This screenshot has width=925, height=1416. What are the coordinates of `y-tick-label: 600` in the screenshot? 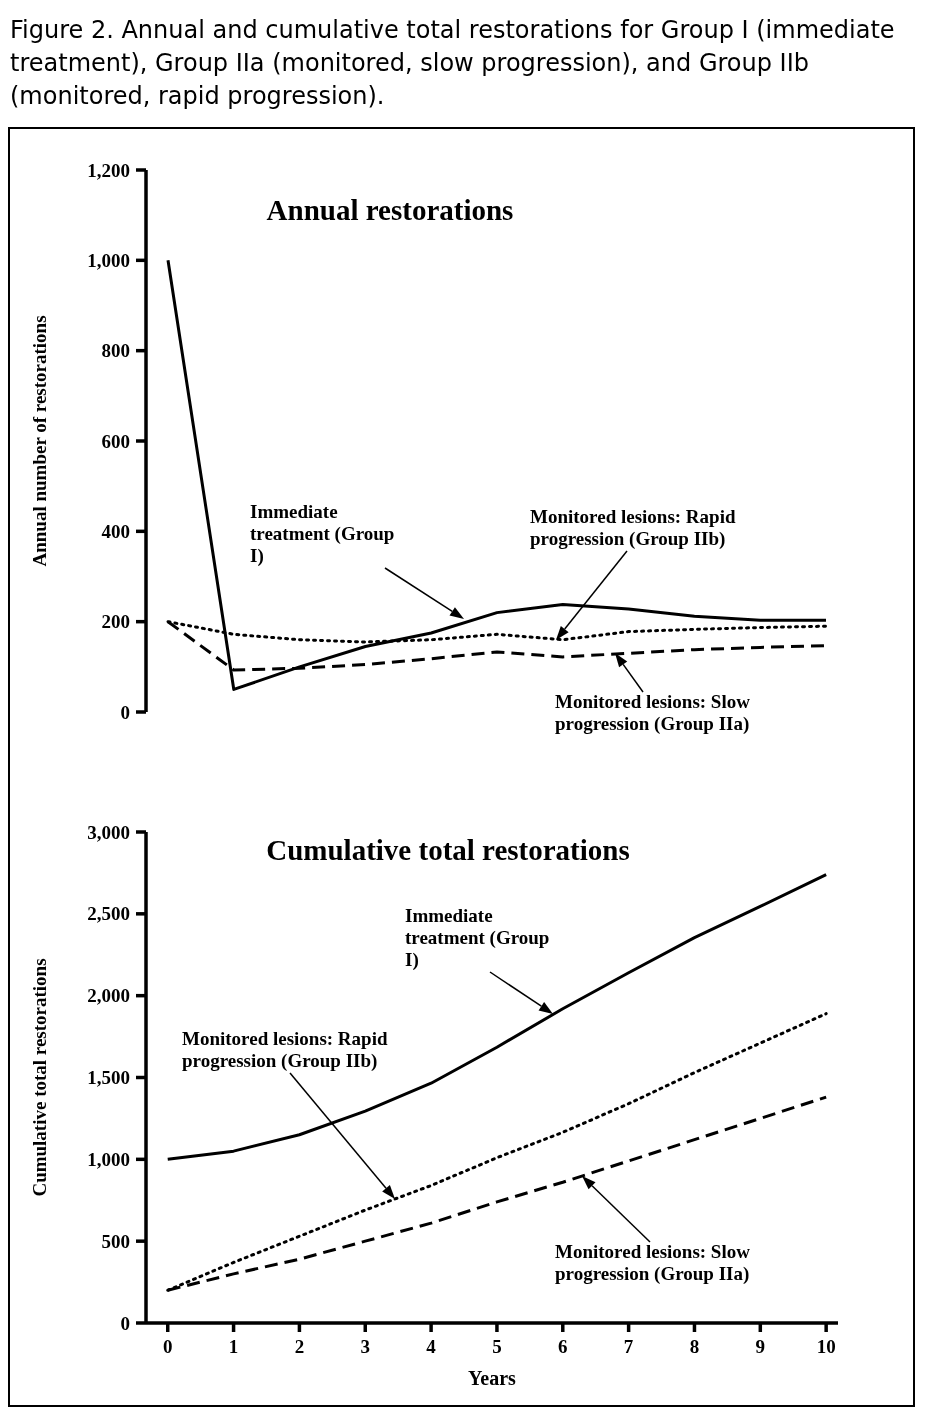 It's located at (115, 441).